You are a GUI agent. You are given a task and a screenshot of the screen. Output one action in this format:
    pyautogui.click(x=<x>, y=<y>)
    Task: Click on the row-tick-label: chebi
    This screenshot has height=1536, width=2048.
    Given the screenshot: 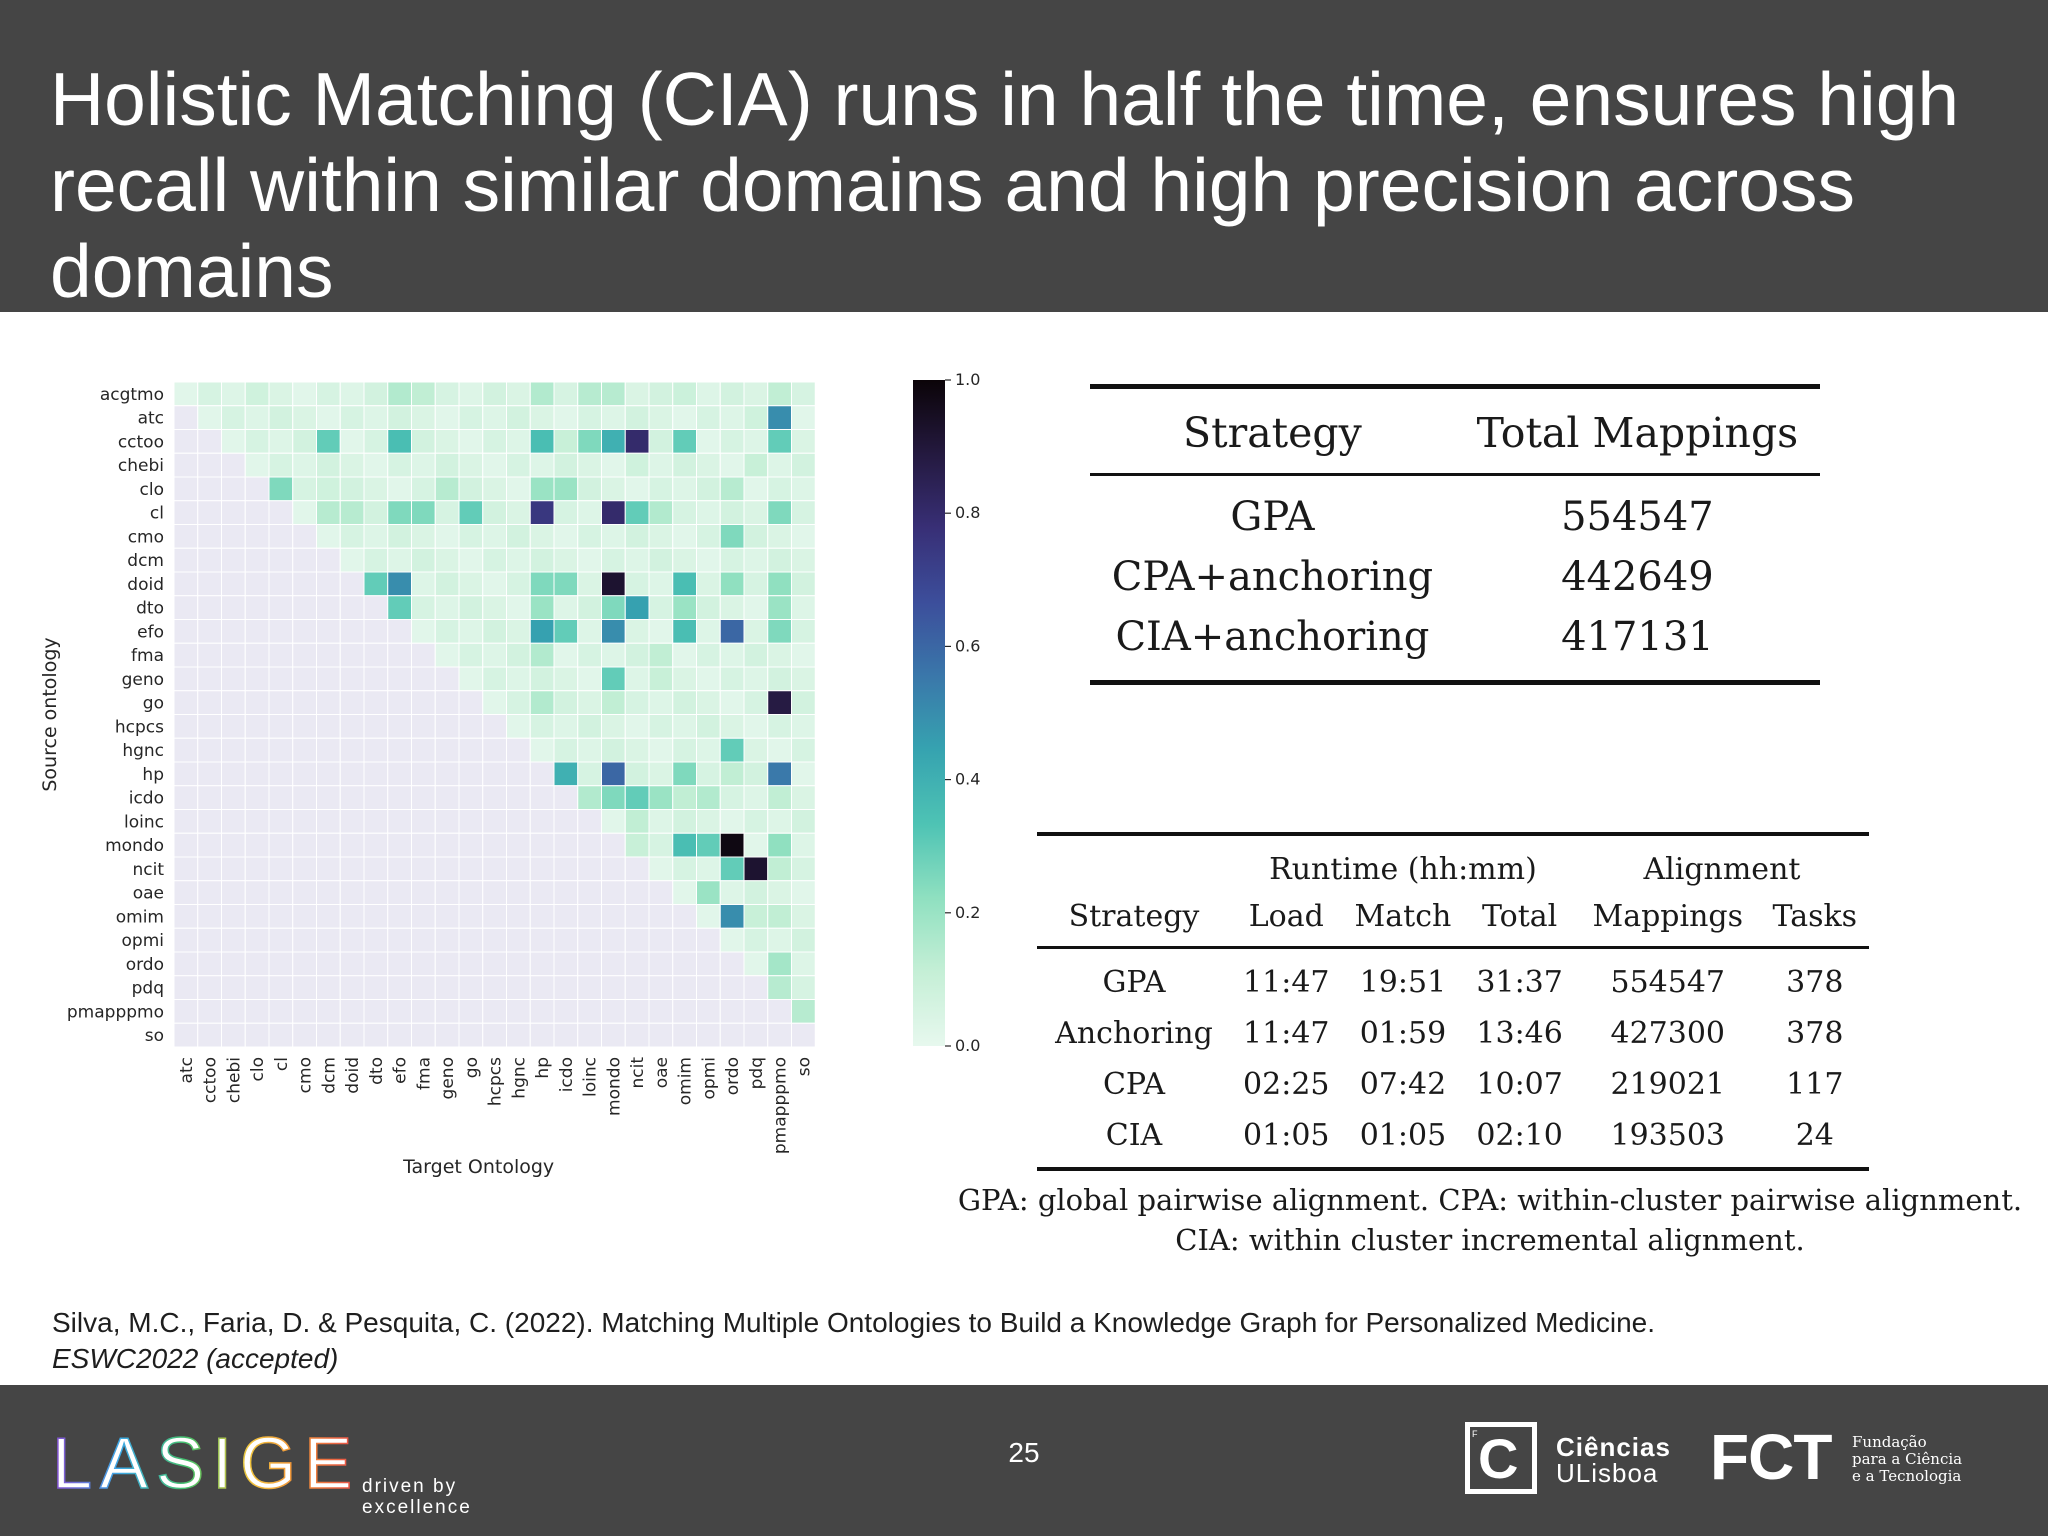 What is the action you would take?
    pyautogui.click(x=141, y=466)
    